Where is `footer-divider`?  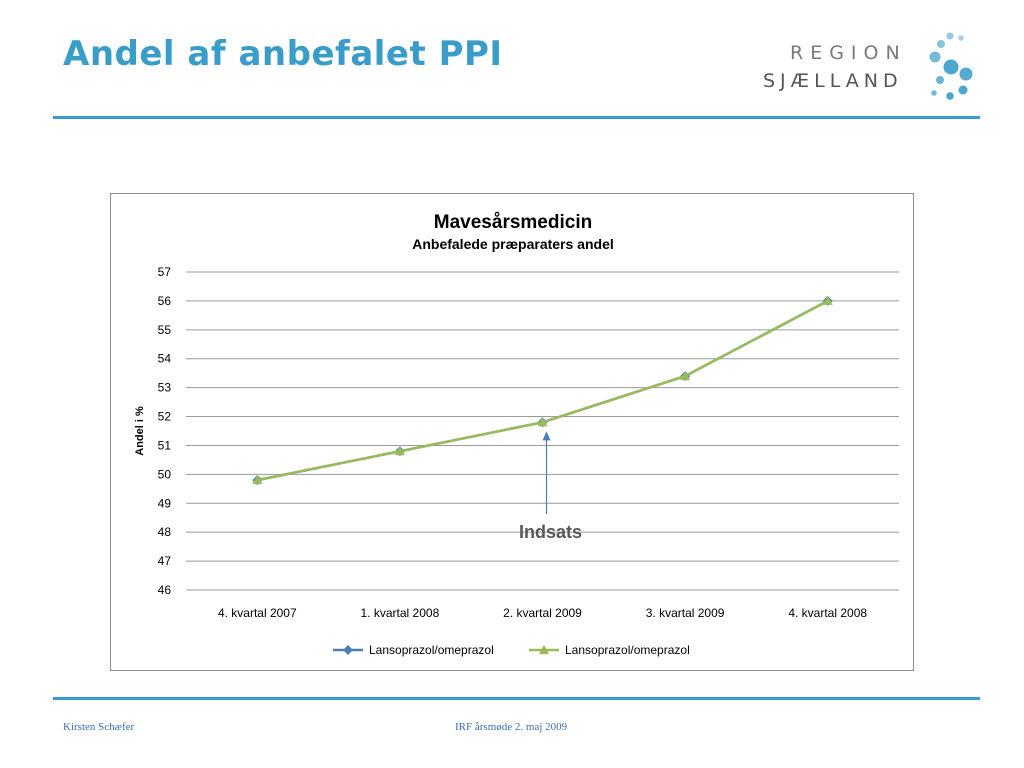 footer-divider is located at coordinates (516, 698).